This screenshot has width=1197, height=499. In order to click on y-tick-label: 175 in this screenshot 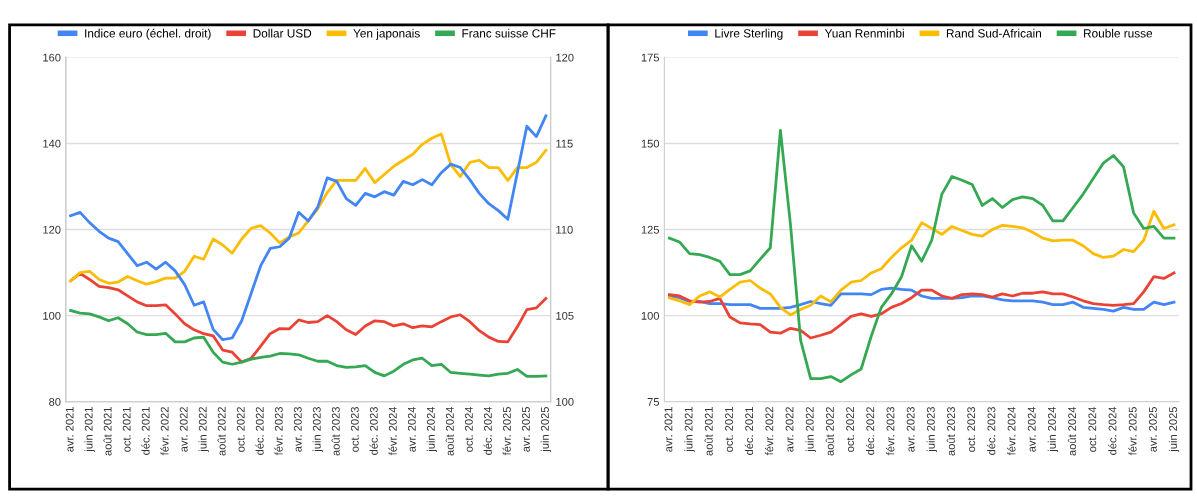, I will do `click(650, 57)`.